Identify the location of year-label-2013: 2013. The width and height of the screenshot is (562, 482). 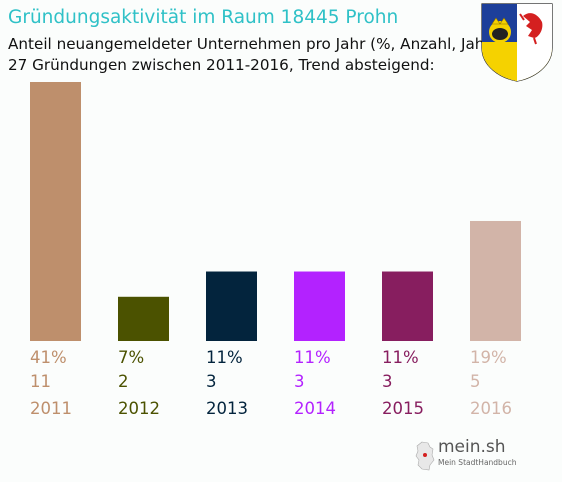
(227, 408).